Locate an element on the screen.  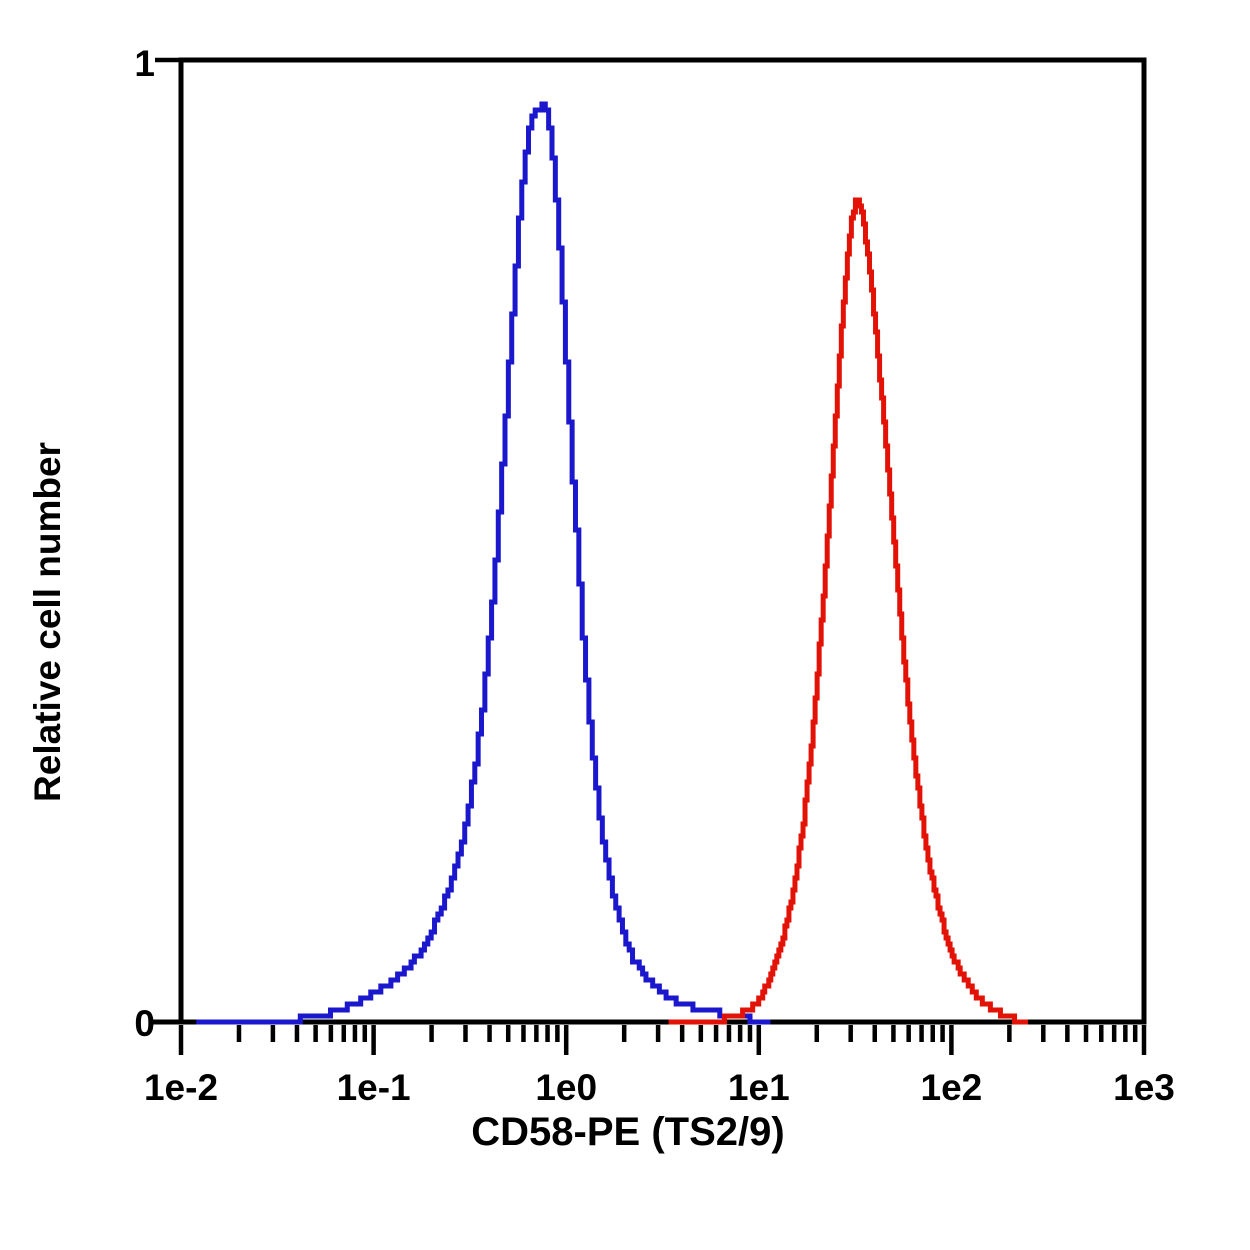
x-axis-tick-label: 1e-2 is located at coordinates (181, 1087).